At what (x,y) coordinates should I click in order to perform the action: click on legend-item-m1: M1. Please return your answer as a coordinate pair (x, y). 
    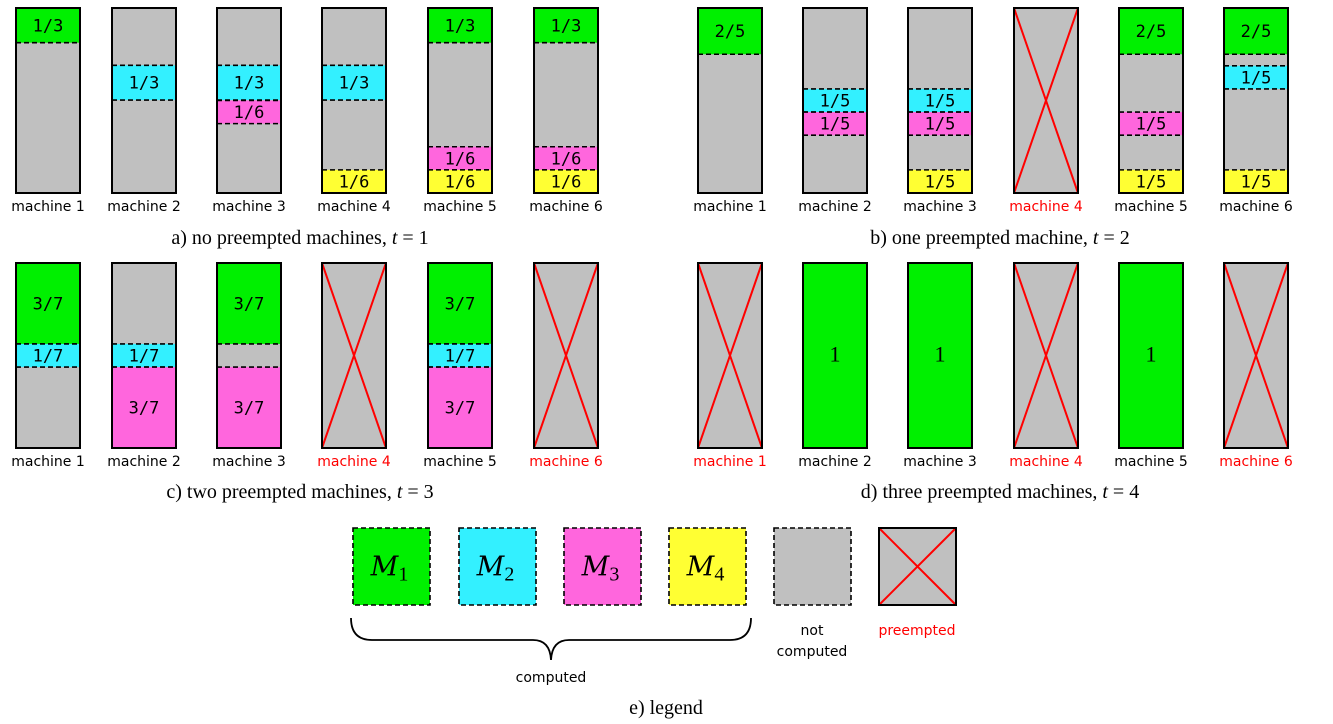
    Looking at the image, I should click on (391, 566).